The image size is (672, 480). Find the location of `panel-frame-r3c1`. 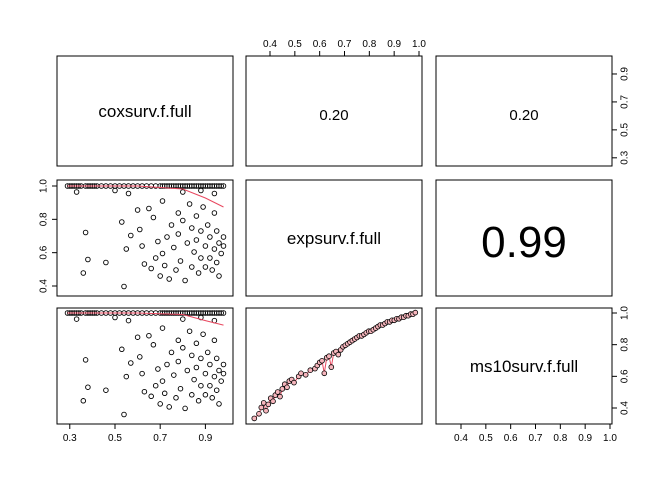

panel-frame-r3c1 is located at coordinates (145, 366).